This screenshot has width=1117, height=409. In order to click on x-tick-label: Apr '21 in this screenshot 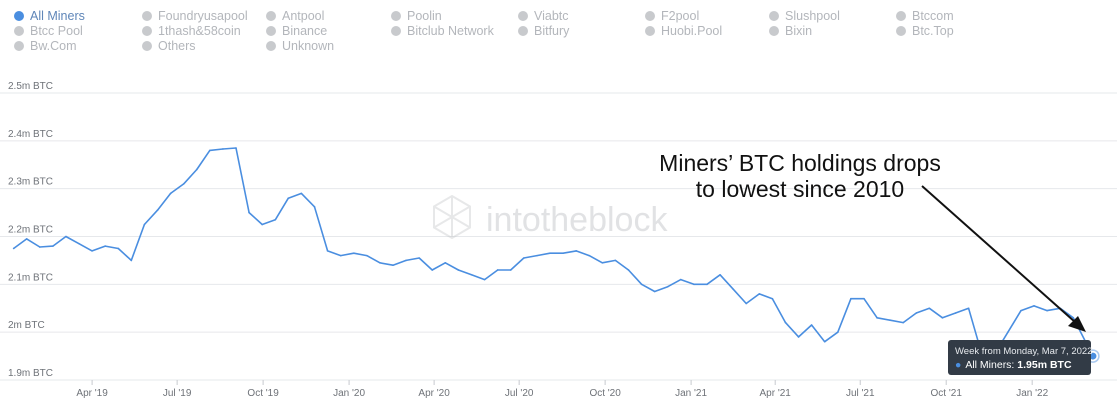, I will do `click(776, 393)`.